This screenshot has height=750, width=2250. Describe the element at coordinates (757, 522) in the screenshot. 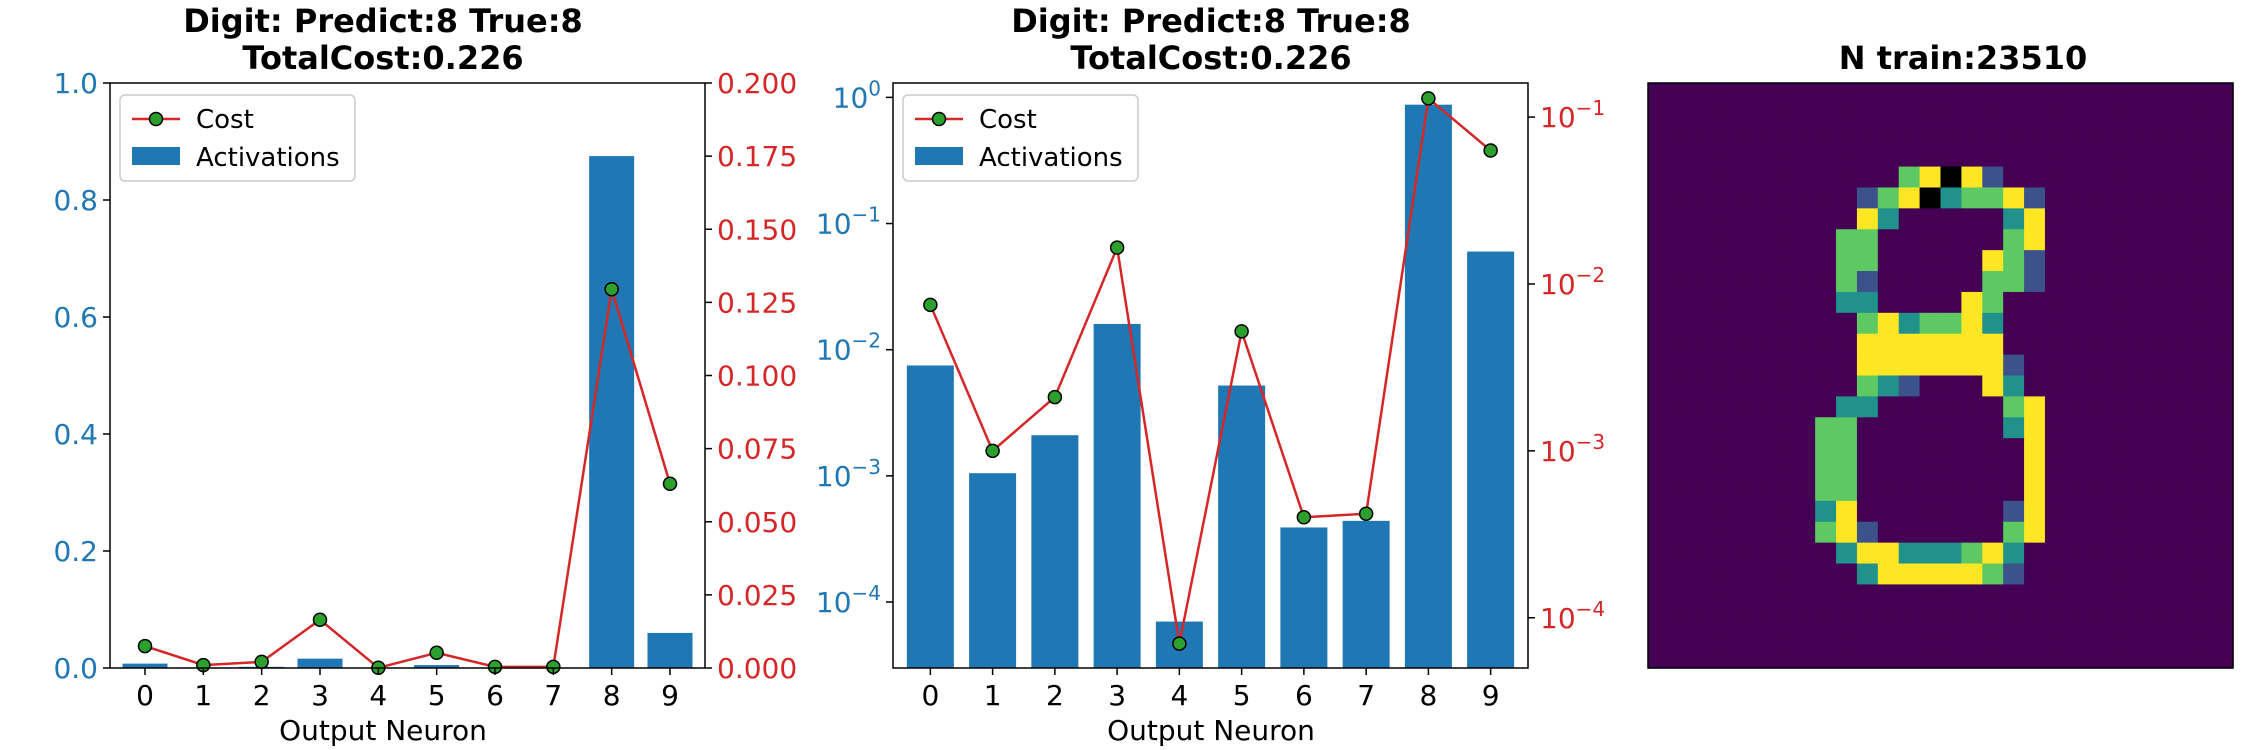

I see `y-tick-label: 0.050` at that location.